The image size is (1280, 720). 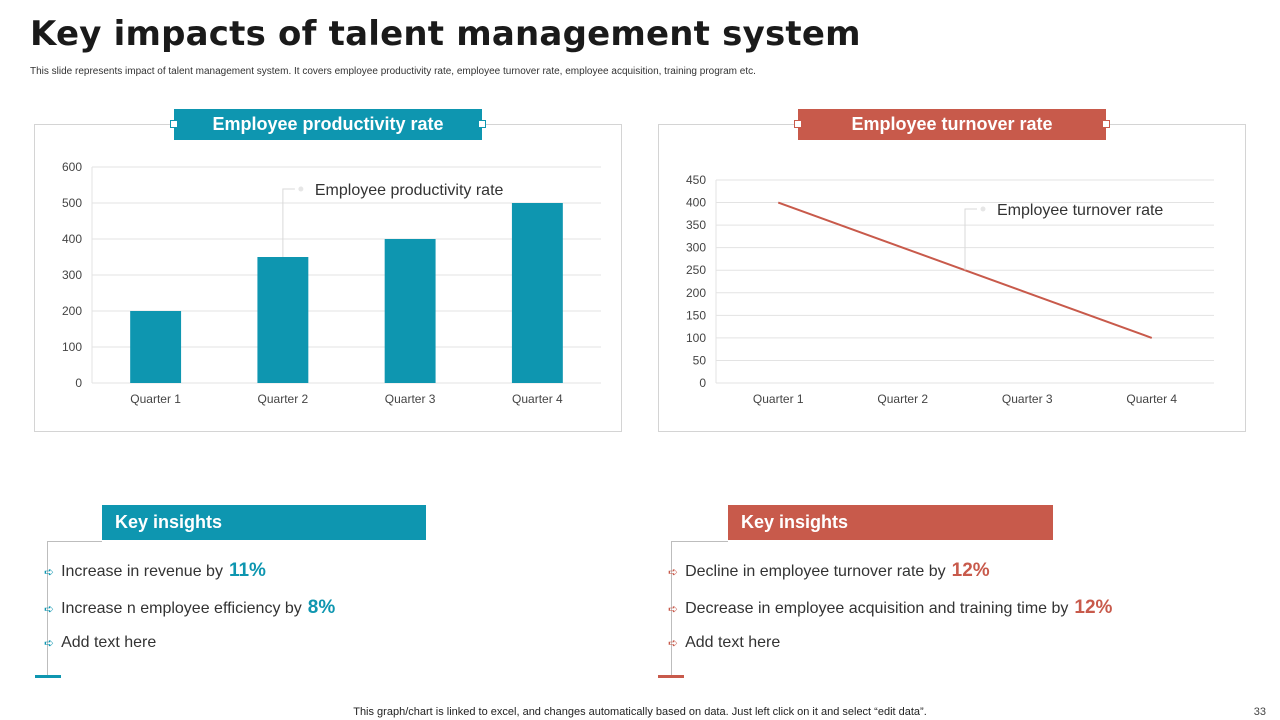 I want to click on insight-value: 8%, so click(x=321, y=607).